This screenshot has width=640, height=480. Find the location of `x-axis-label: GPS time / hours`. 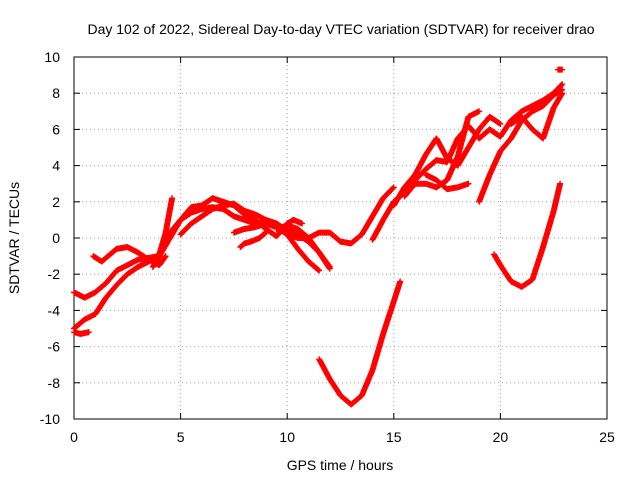

x-axis-label: GPS time / hours is located at coordinates (340, 465).